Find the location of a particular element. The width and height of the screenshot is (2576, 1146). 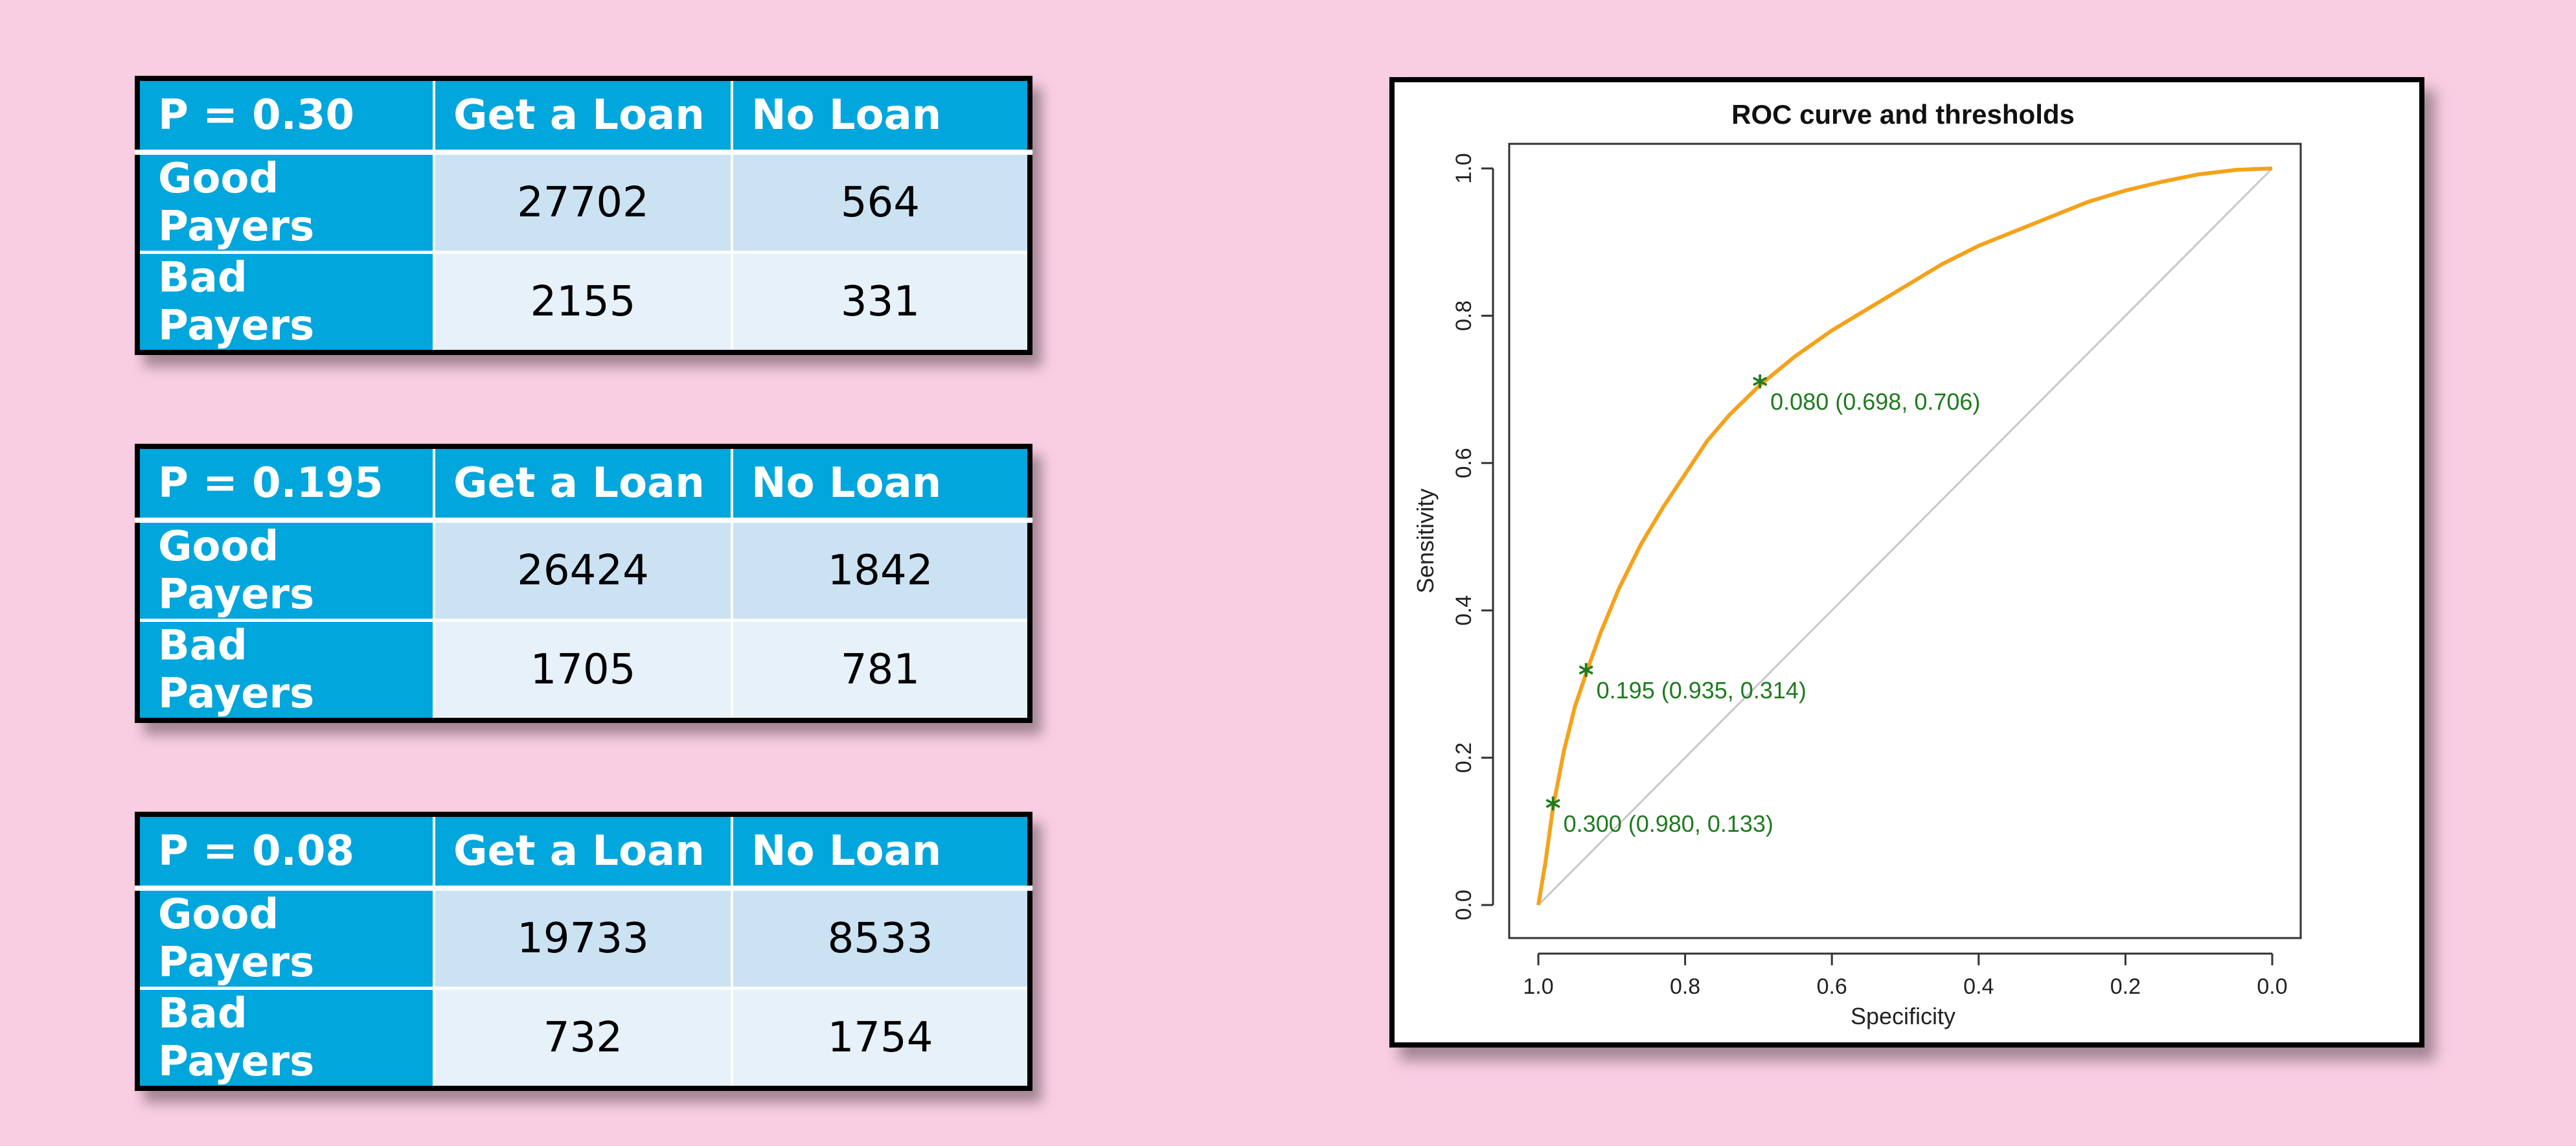

x-tick-label: 0.2 is located at coordinates (2125, 986).